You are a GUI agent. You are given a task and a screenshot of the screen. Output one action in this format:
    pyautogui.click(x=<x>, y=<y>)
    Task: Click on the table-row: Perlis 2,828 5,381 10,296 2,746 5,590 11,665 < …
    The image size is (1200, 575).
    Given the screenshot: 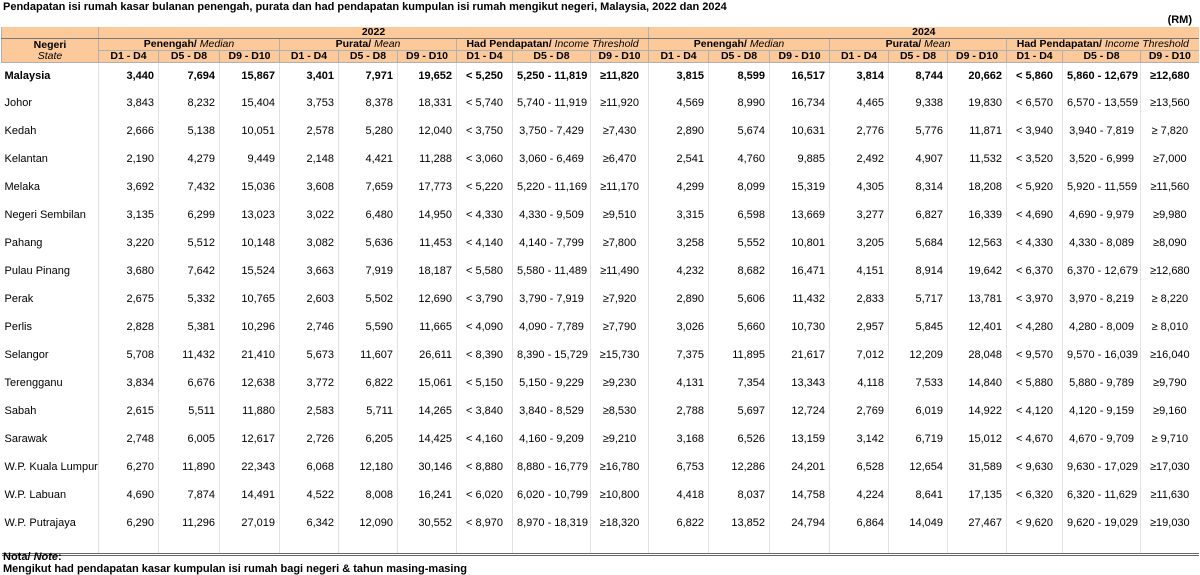 What is the action you would take?
    pyautogui.click(x=600, y=327)
    